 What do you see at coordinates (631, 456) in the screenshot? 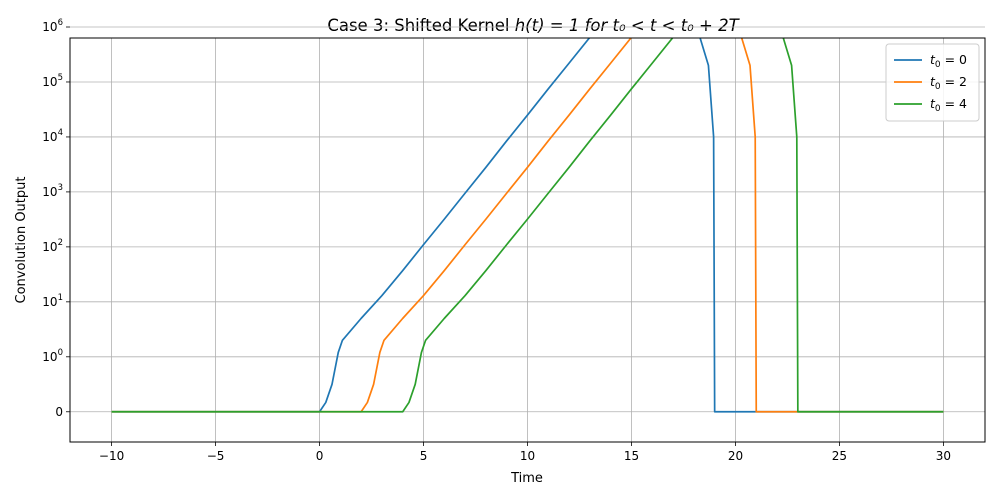
I see `x-tick-label: 15` at bounding box center [631, 456].